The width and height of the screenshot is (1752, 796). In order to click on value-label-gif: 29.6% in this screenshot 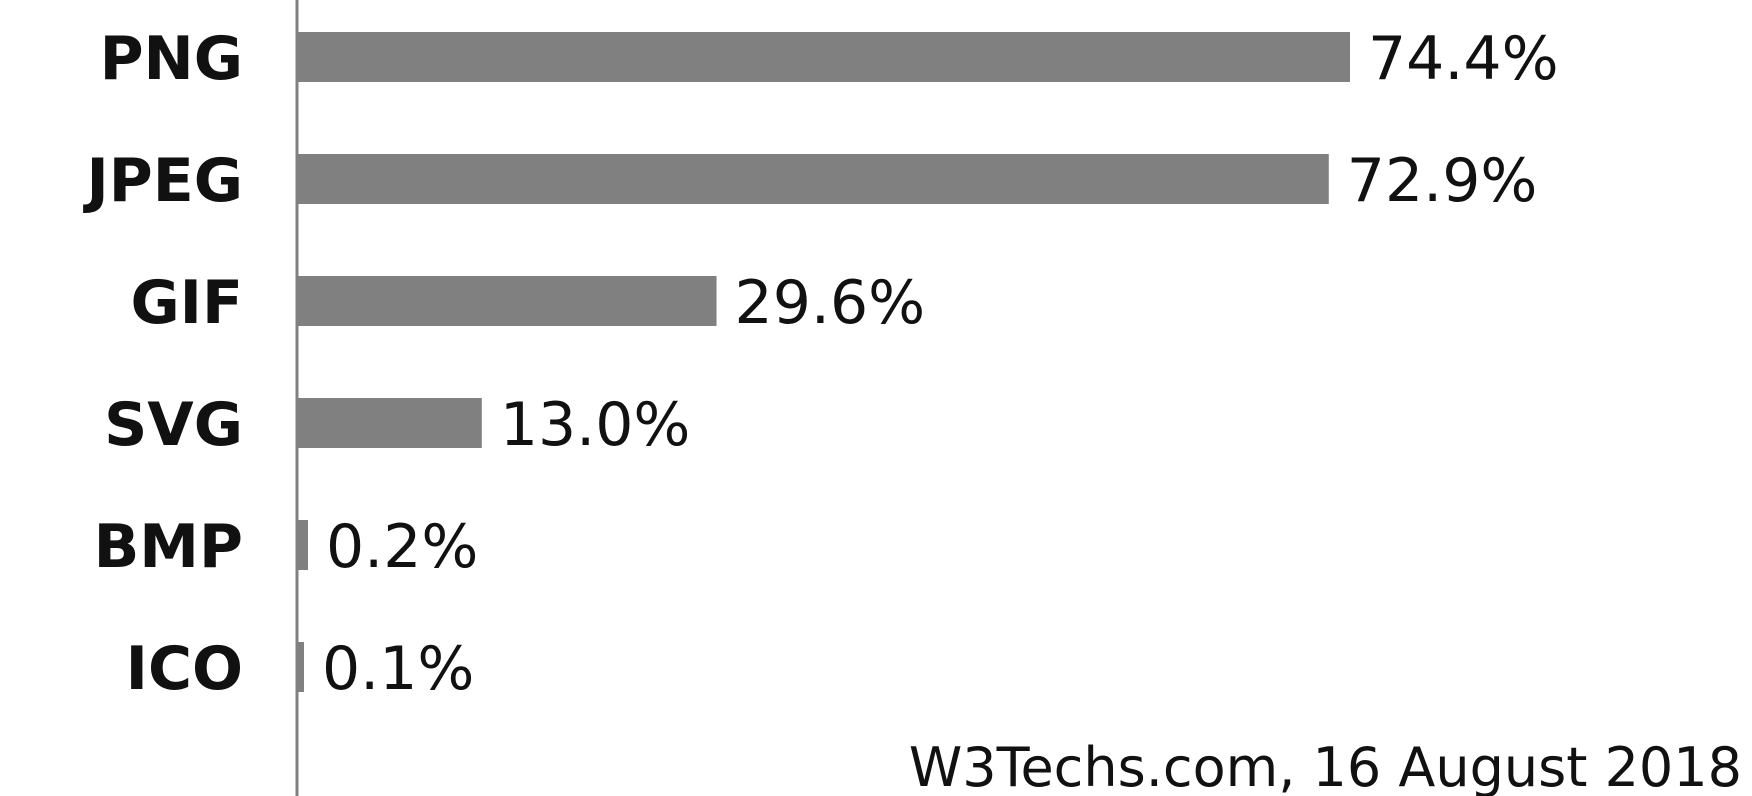, I will do `click(830, 303)`.